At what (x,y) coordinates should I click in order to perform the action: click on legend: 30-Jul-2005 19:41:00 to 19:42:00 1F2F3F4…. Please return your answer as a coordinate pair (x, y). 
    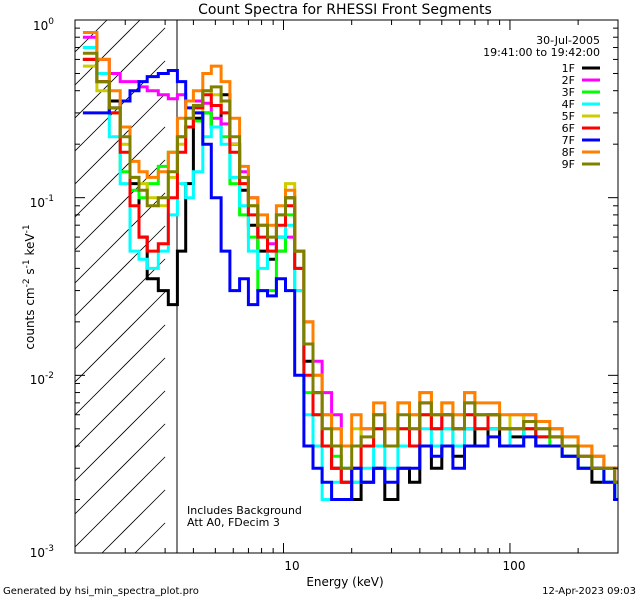
    Looking at the image, I should click on (541, 102).